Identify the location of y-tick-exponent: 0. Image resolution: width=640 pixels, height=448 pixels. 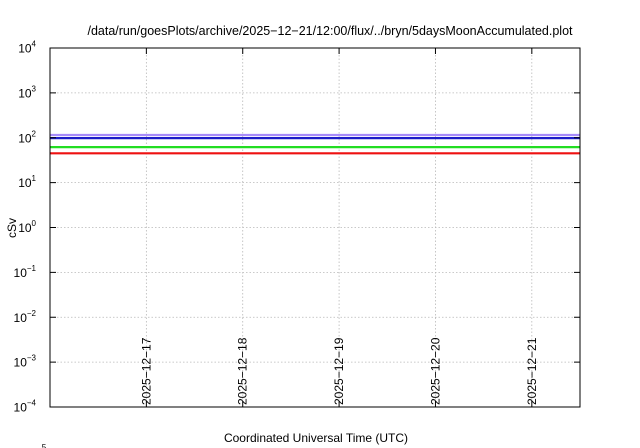
(34, 223).